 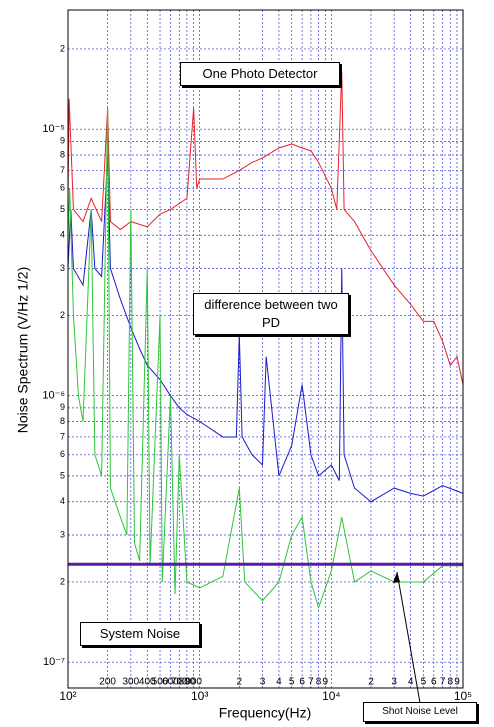 I want to click on y-tick-label: 10⁻⁵, so click(x=53, y=129).